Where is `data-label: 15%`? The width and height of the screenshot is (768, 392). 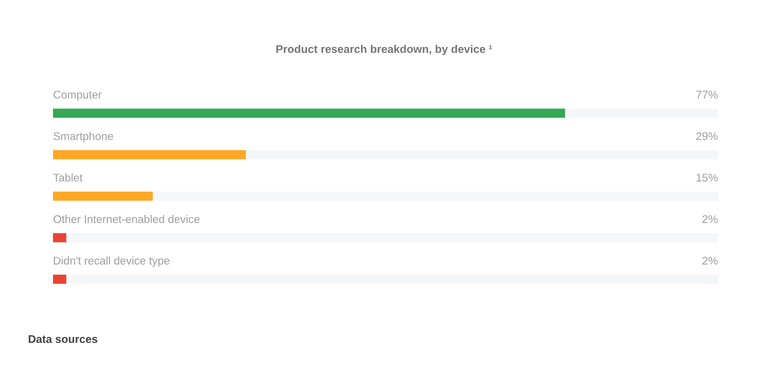
data-label: 15% is located at coordinates (707, 178).